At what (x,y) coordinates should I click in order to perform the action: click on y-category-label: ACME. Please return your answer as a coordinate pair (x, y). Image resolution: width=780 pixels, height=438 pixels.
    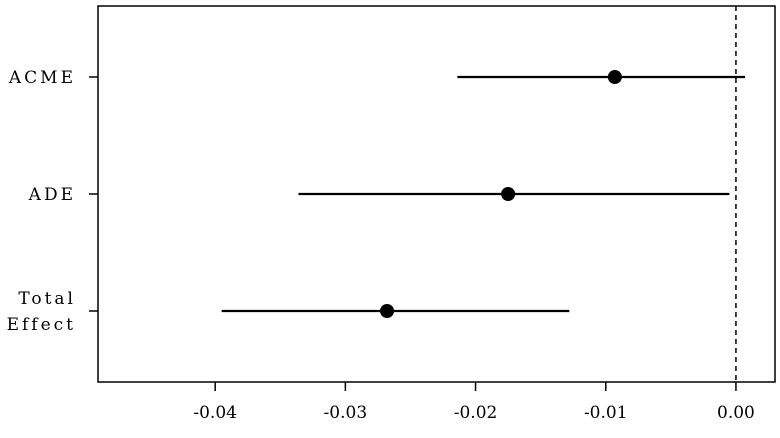
    Looking at the image, I should click on (42, 78).